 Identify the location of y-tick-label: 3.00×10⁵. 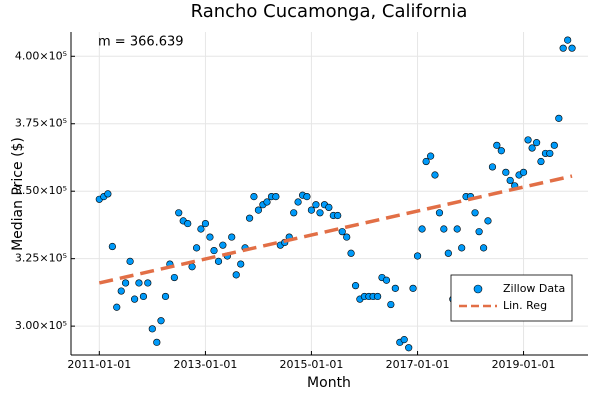
(41, 325).